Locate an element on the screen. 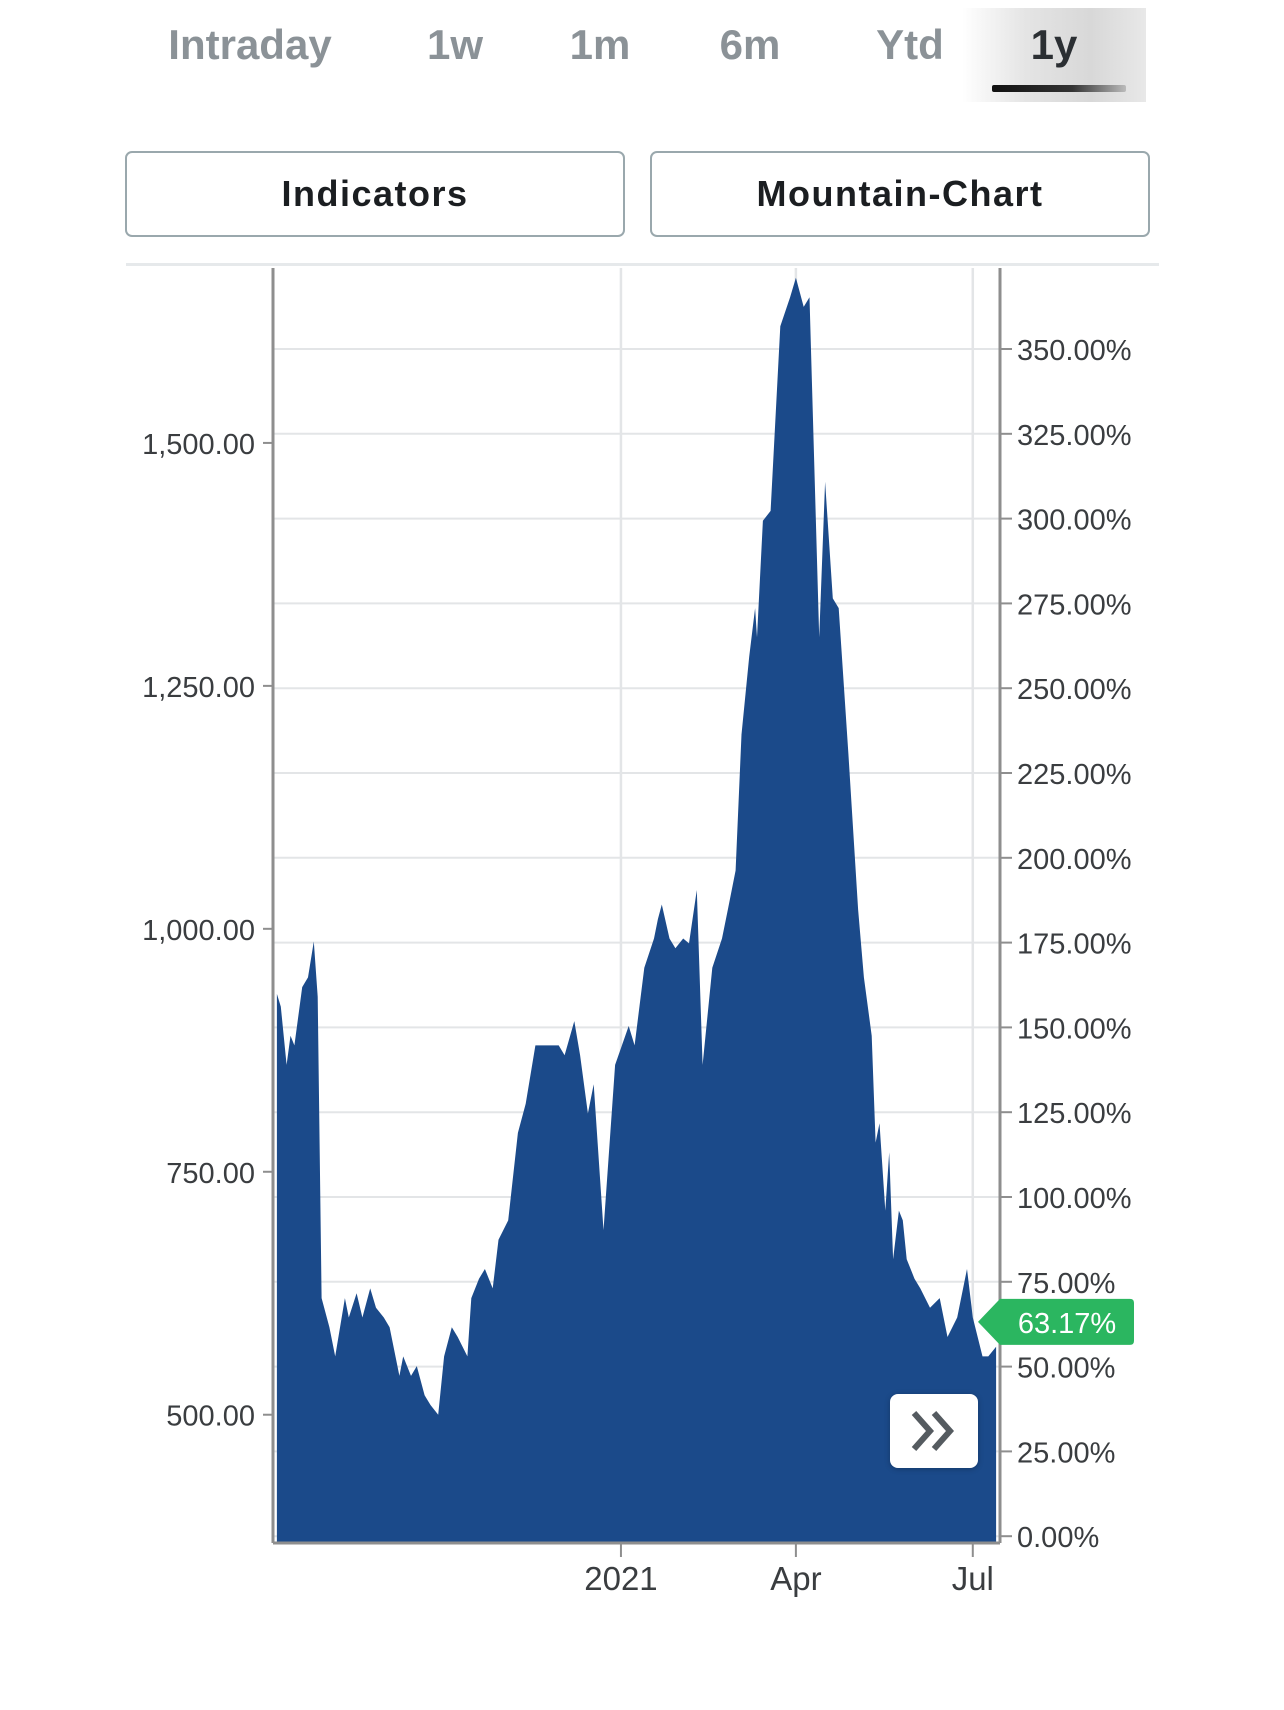 This screenshot has height=1710, width=1284. tab-intraday: Intraday is located at coordinates (250, 55).